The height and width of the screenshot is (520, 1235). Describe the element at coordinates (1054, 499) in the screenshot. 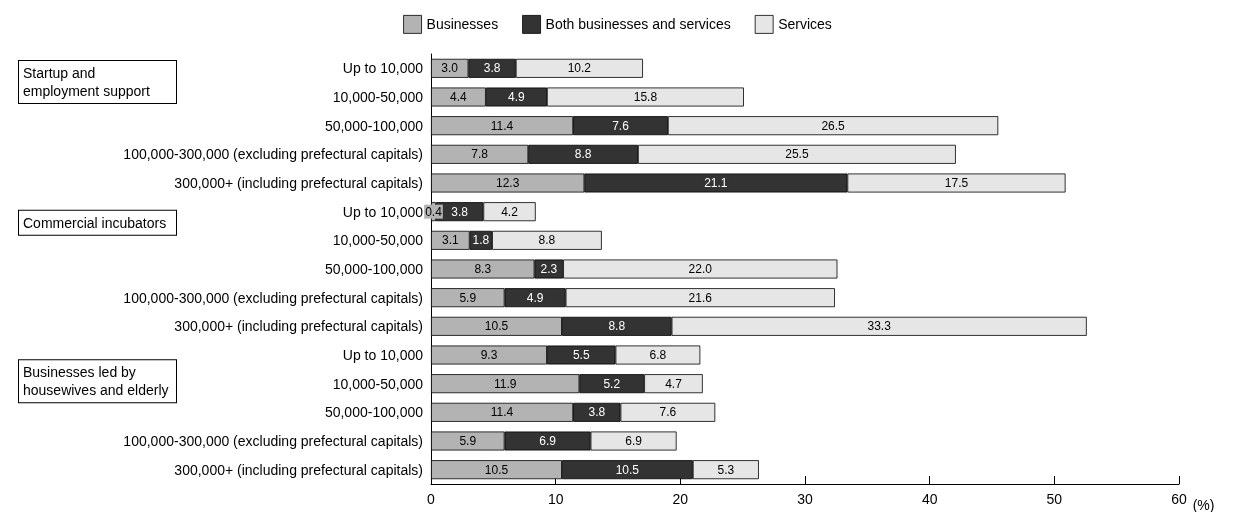

I see `x-tick-label: 50` at that location.